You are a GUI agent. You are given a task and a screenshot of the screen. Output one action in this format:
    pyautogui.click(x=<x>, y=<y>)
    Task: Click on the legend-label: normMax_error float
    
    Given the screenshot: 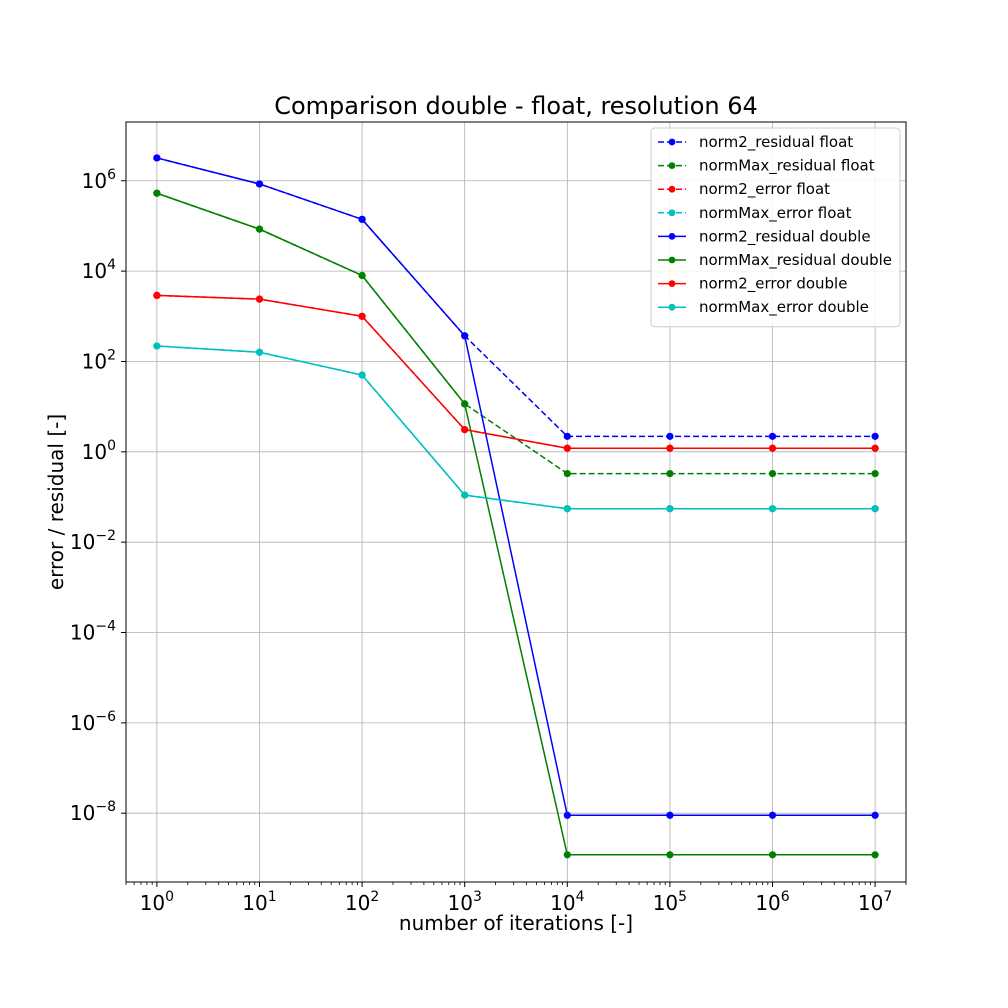 What is the action you would take?
    pyautogui.click(x=775, y=213)
    